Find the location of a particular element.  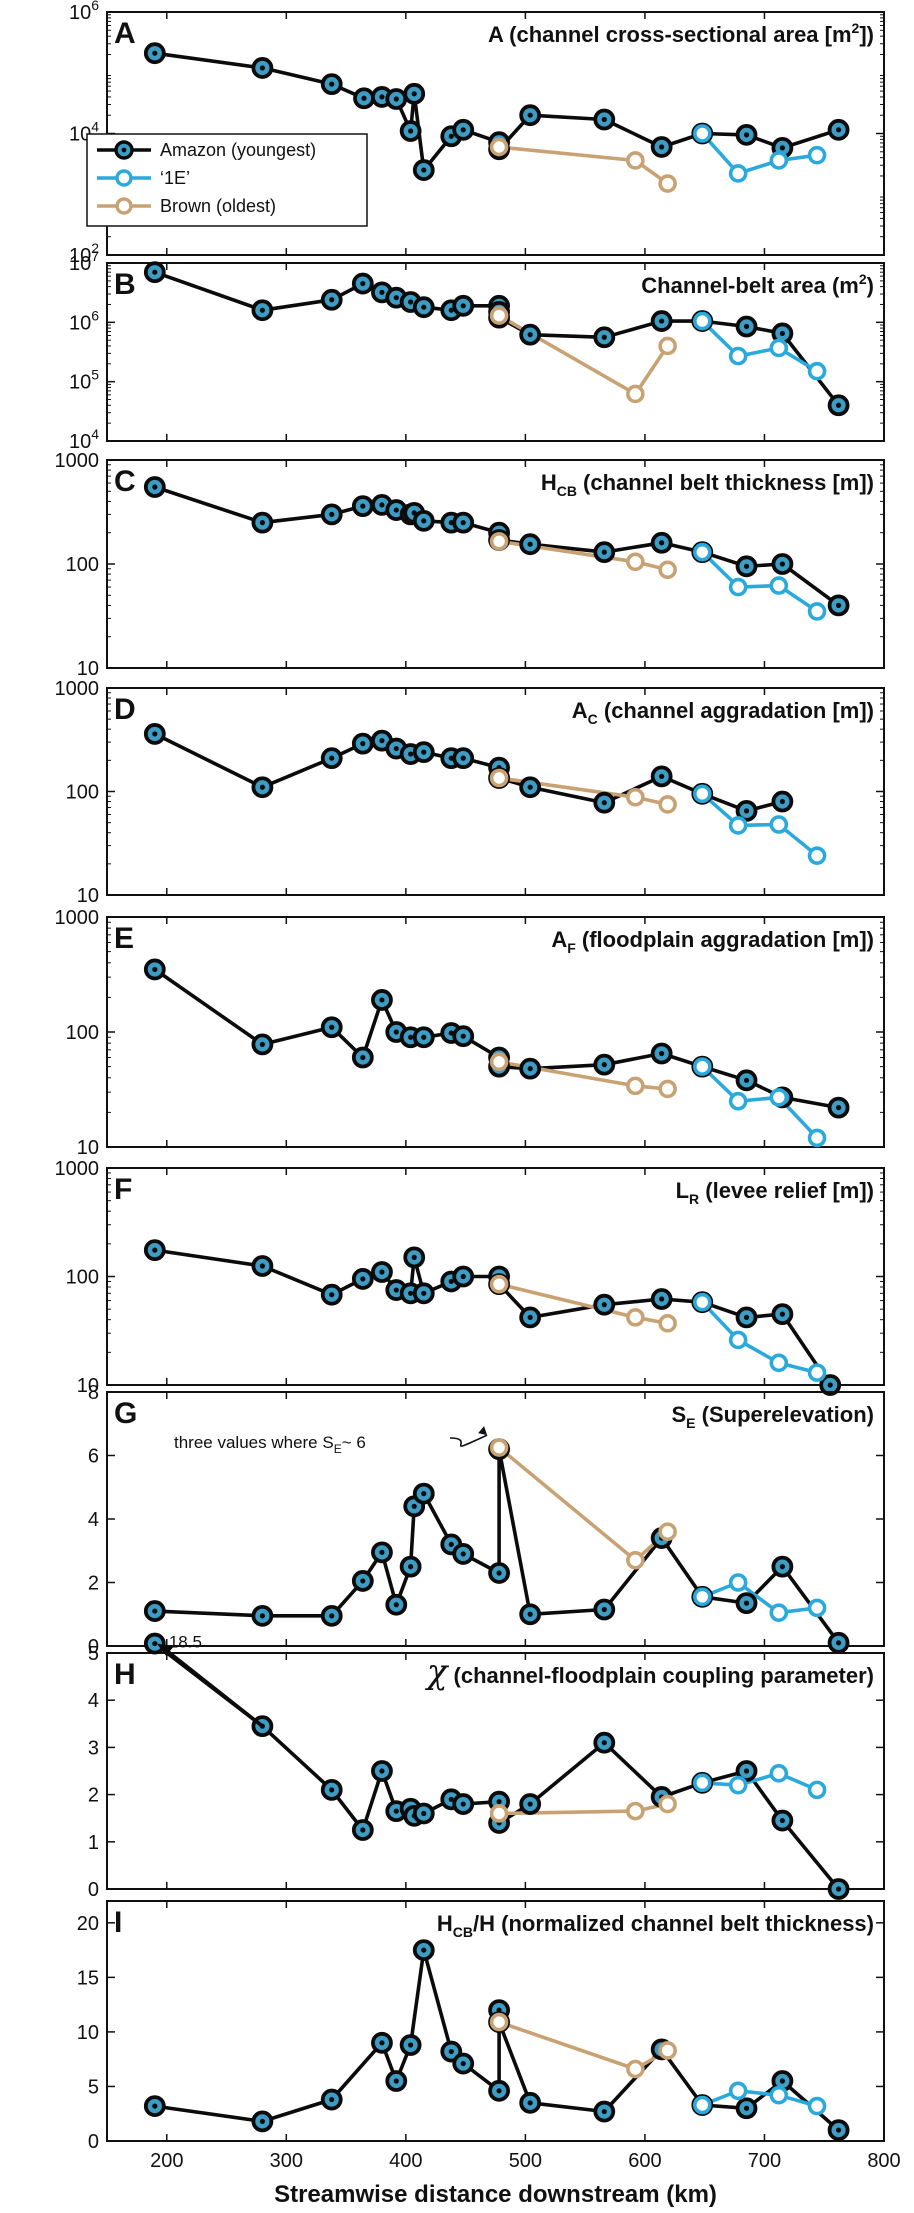

y-tick-exponent: 6 is located at coordinates (95, 315).